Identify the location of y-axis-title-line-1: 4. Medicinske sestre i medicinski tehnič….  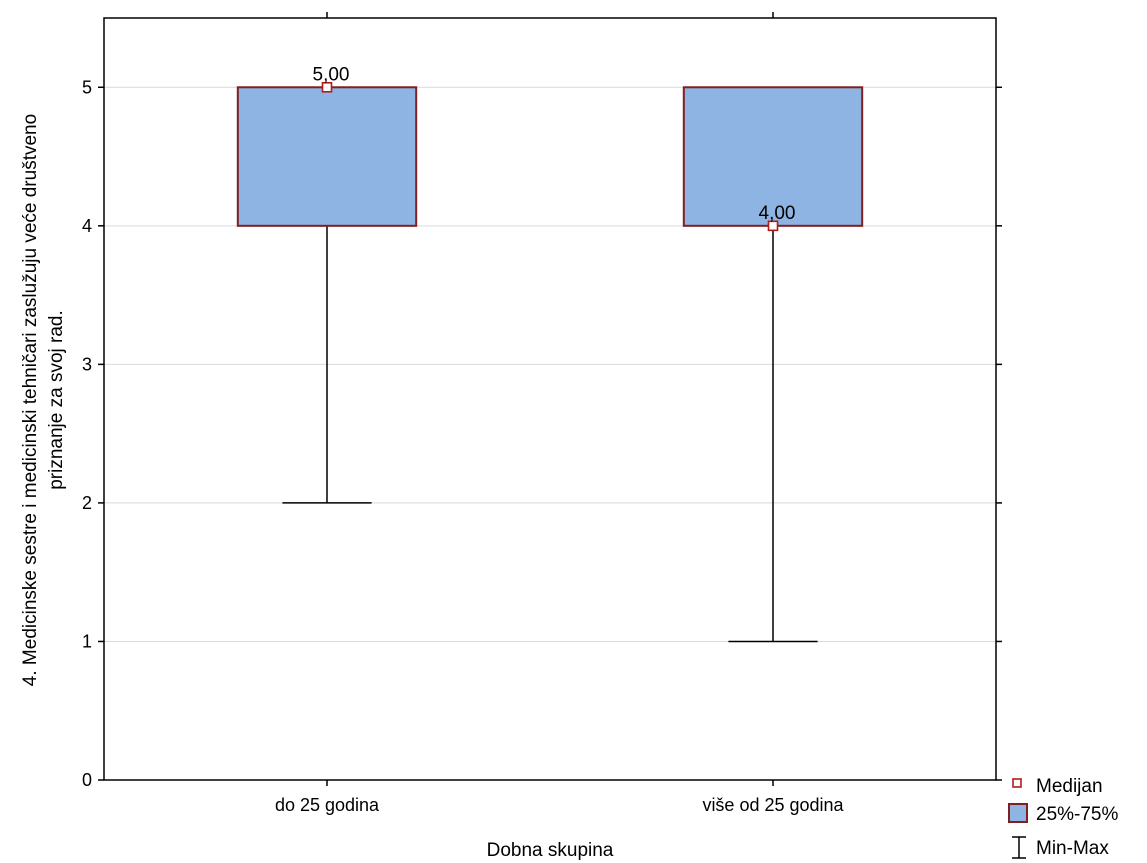
(30, 400).